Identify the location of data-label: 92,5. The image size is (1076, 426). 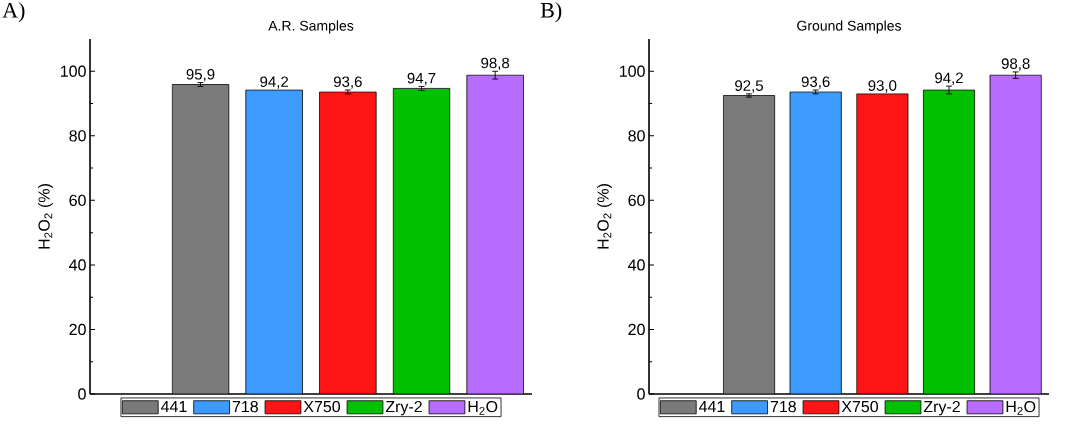
(749, 86).